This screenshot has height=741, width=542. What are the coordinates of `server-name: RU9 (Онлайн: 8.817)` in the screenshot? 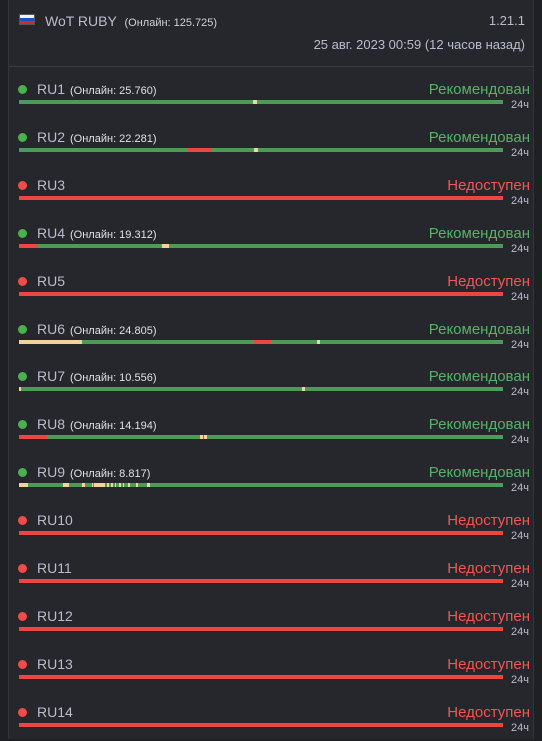 It's located at (93, 472).